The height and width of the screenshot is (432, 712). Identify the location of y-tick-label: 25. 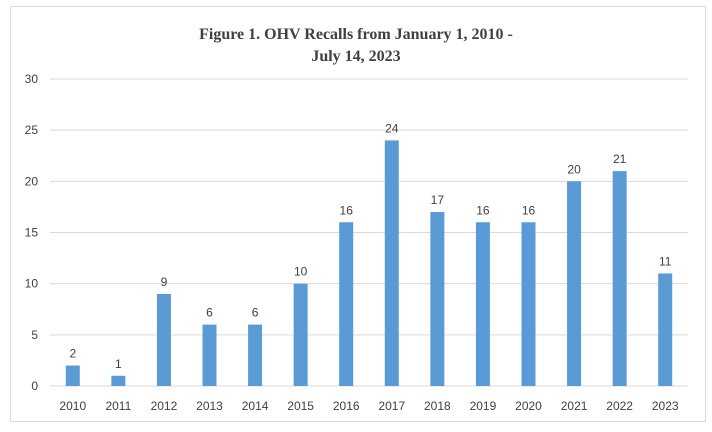
(32, 130).